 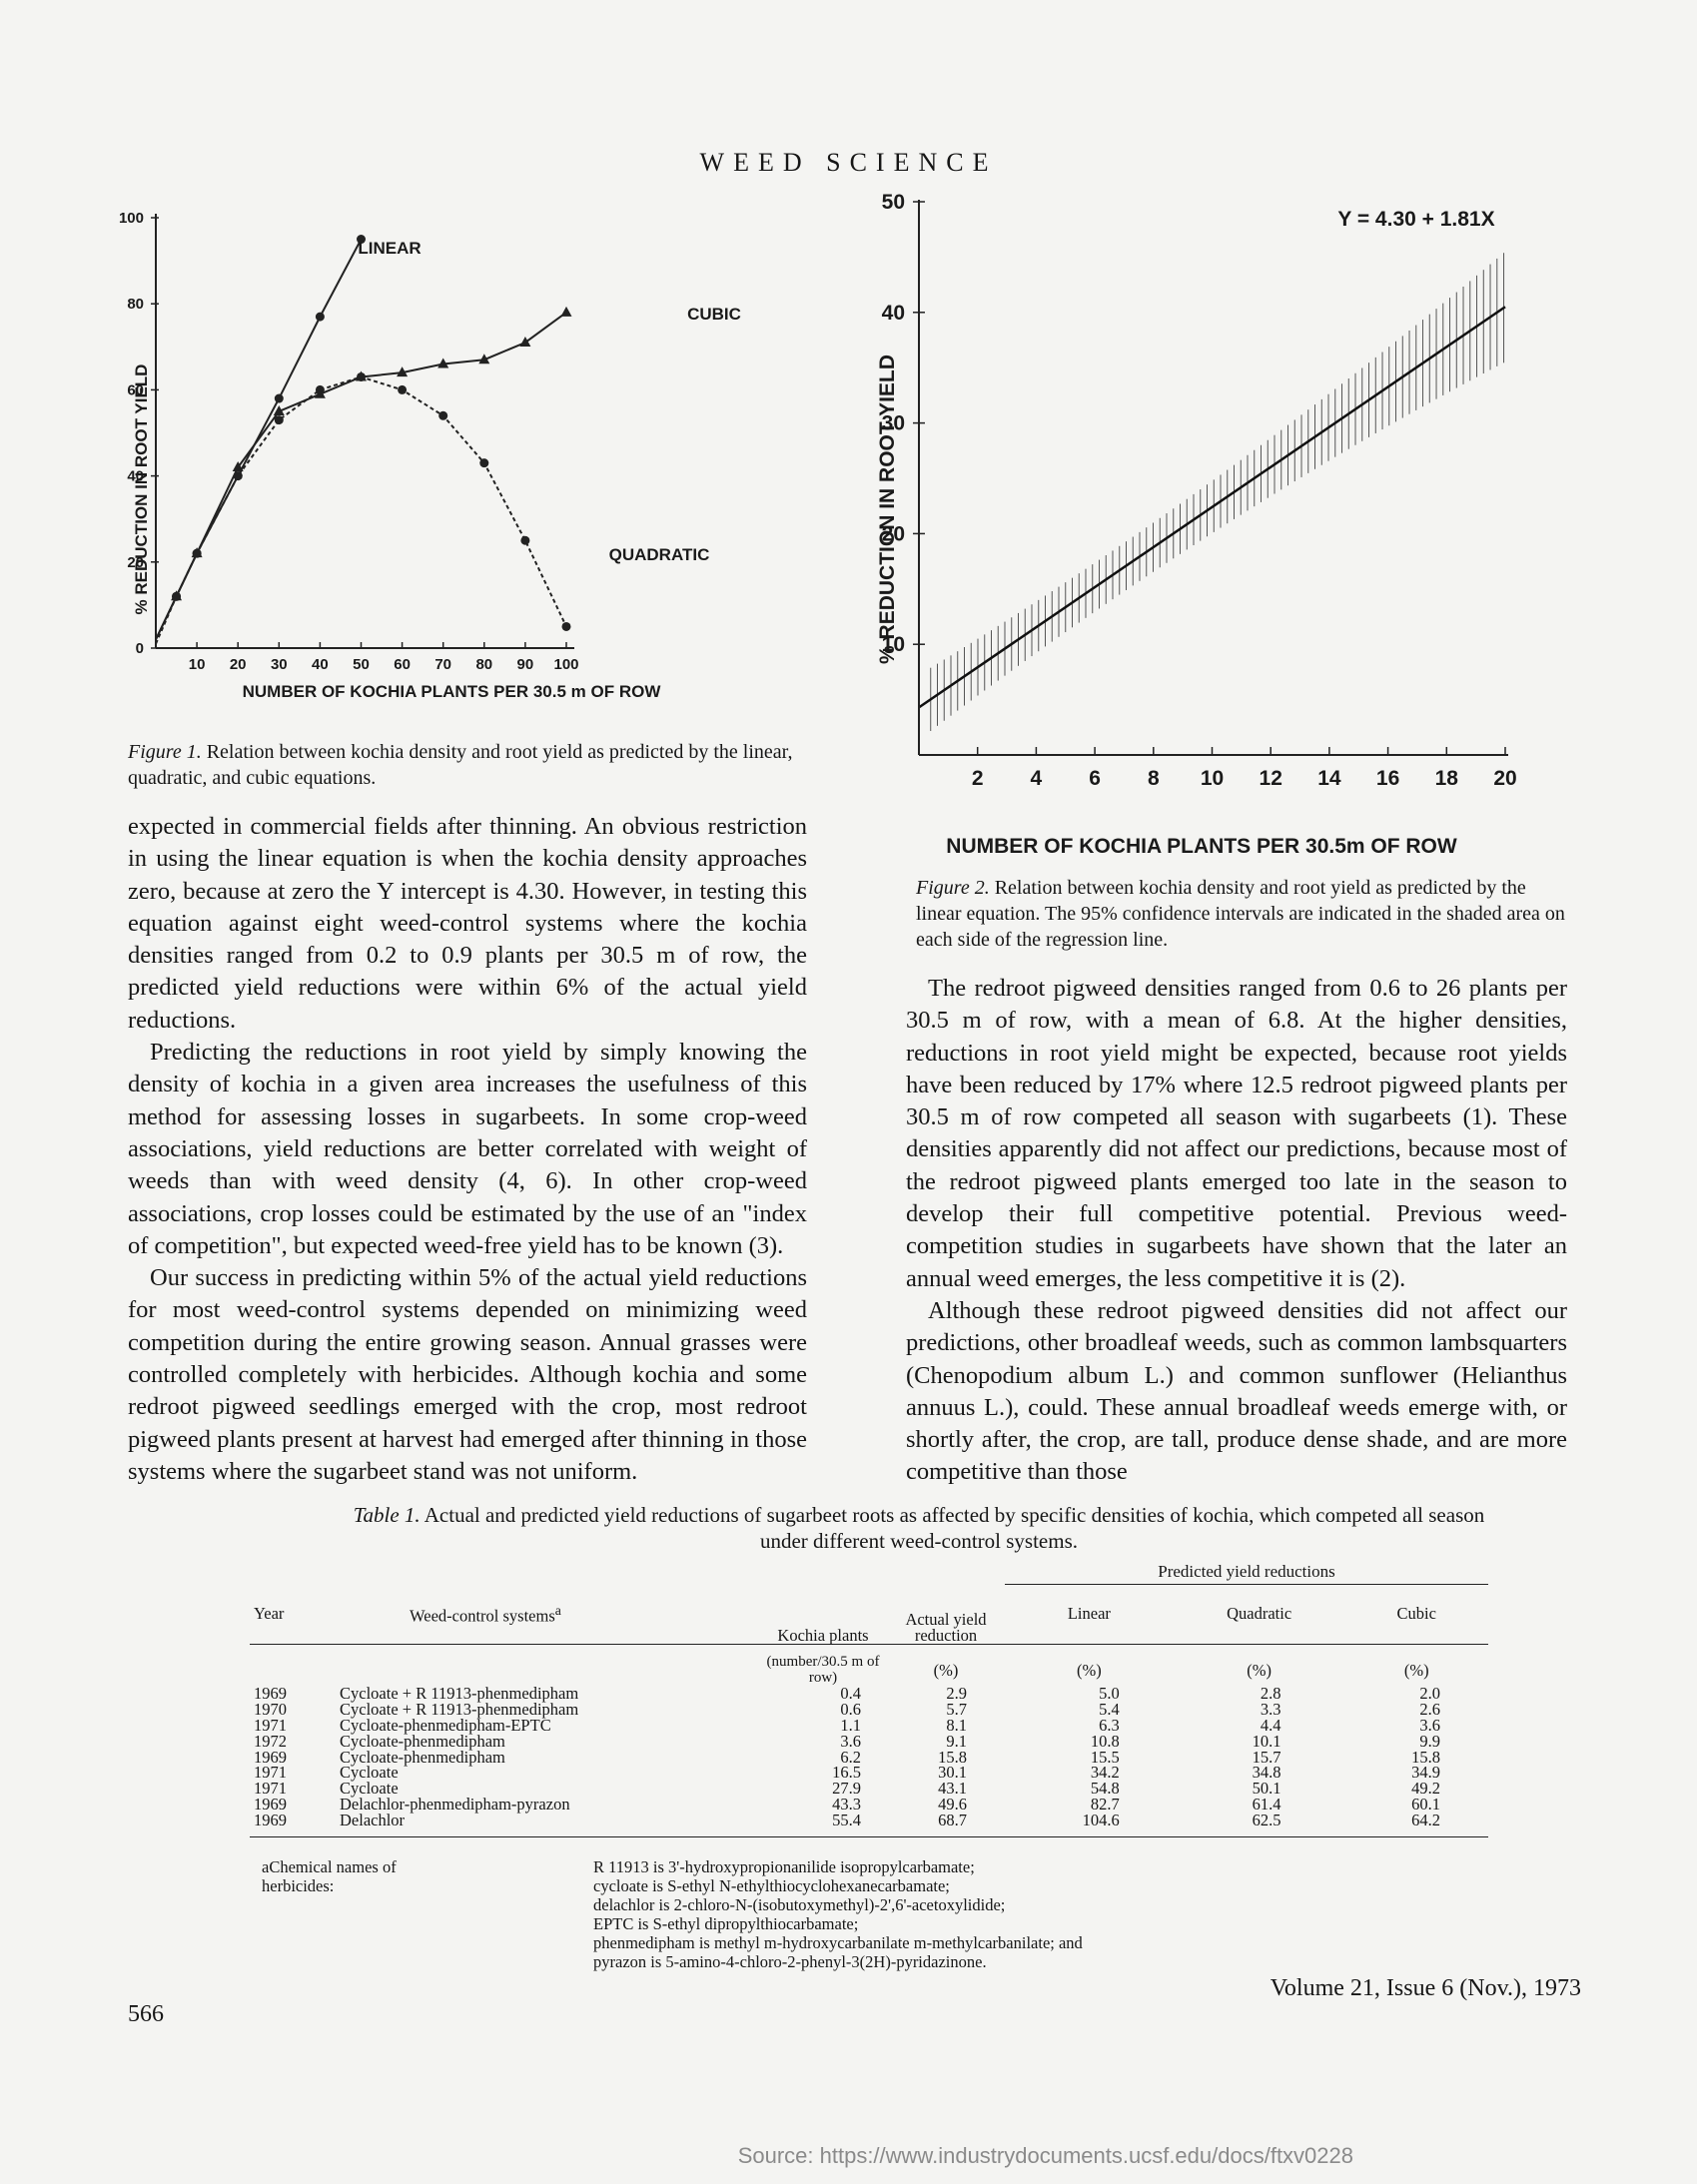 What do you see at coordinates (320, 317) in the screenshot?
I see `figure-1-linear-point` at bounding box center [320, 317].